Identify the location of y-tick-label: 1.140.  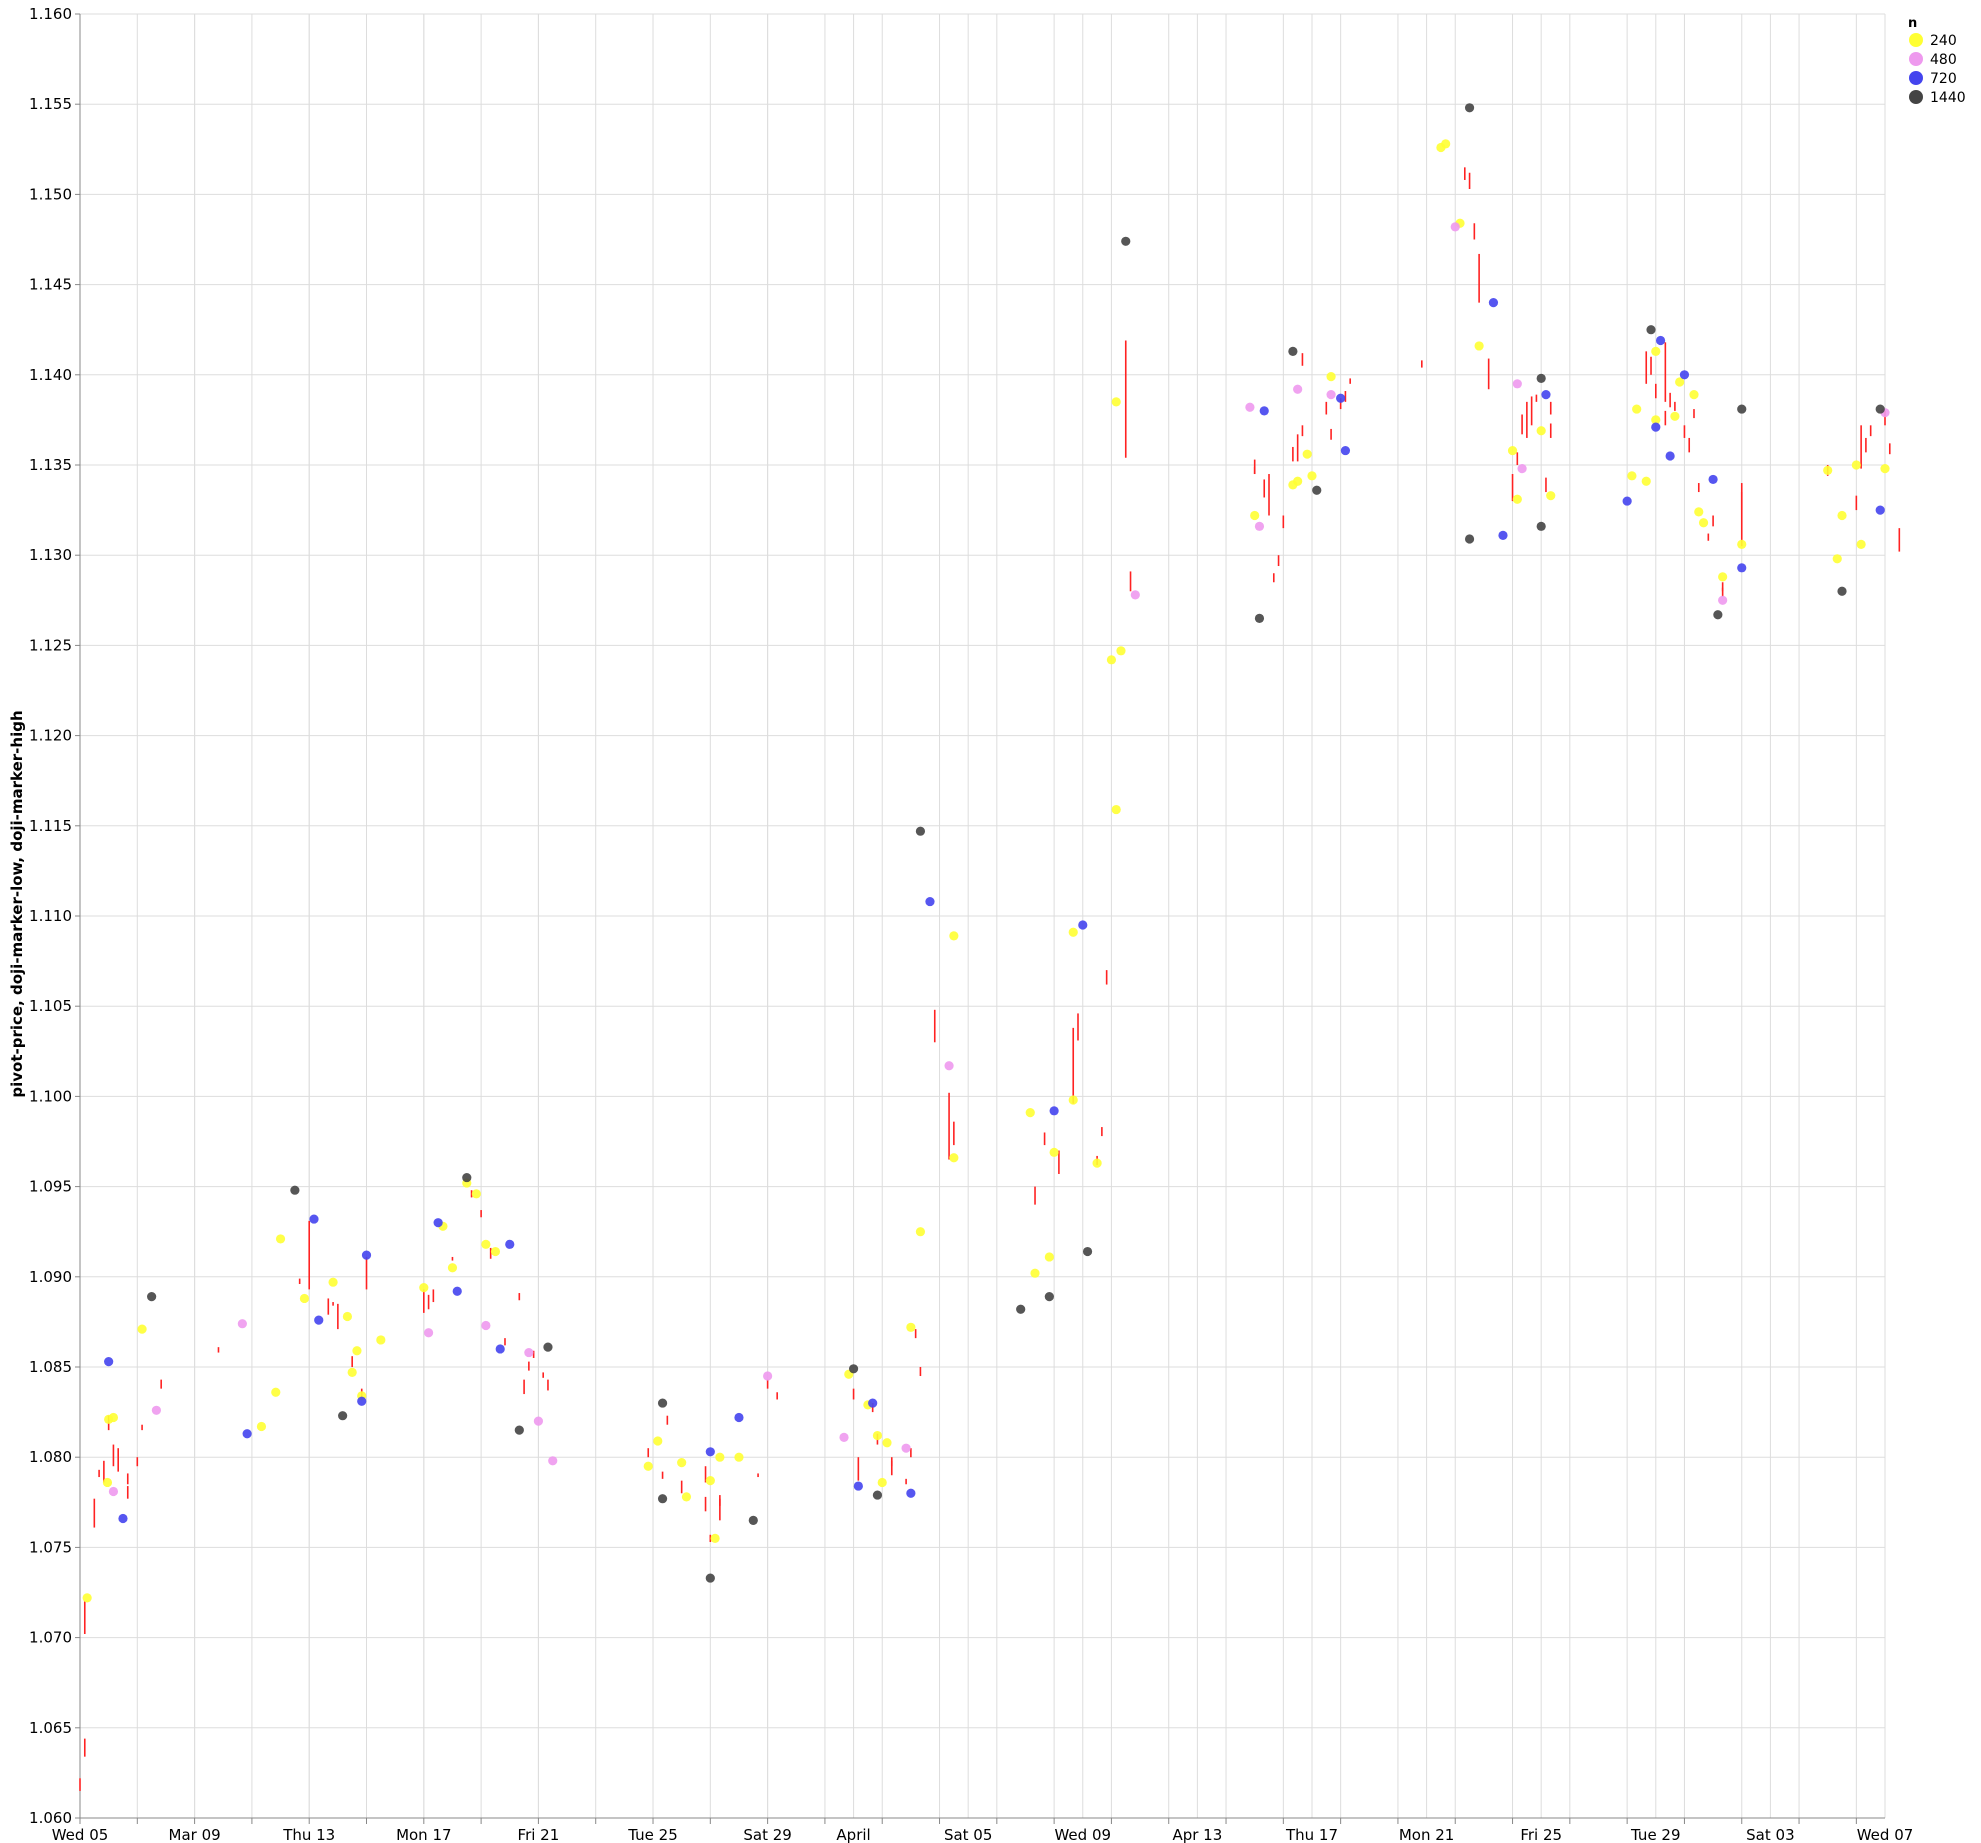
(50, 375).